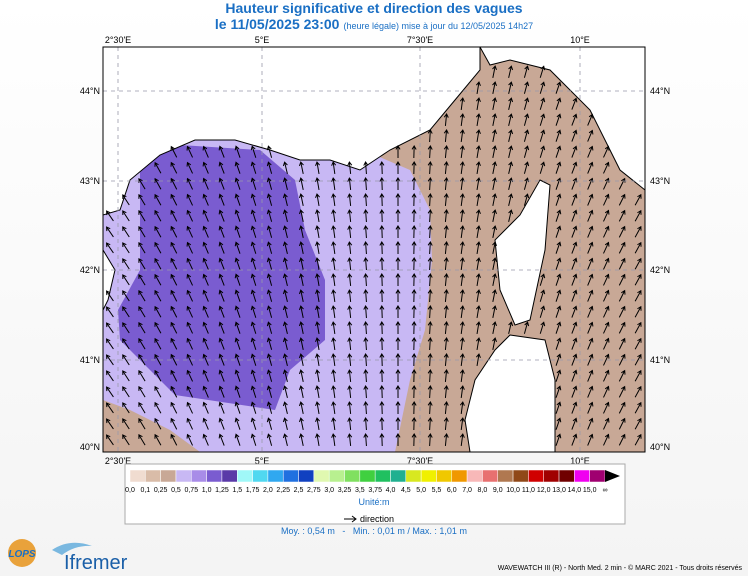 The image size is (748, 576). What do you see at coordinates (375, 490) in the screenshot?
I see `colorbar-label: 3,75` at bounding box center [375, 490].